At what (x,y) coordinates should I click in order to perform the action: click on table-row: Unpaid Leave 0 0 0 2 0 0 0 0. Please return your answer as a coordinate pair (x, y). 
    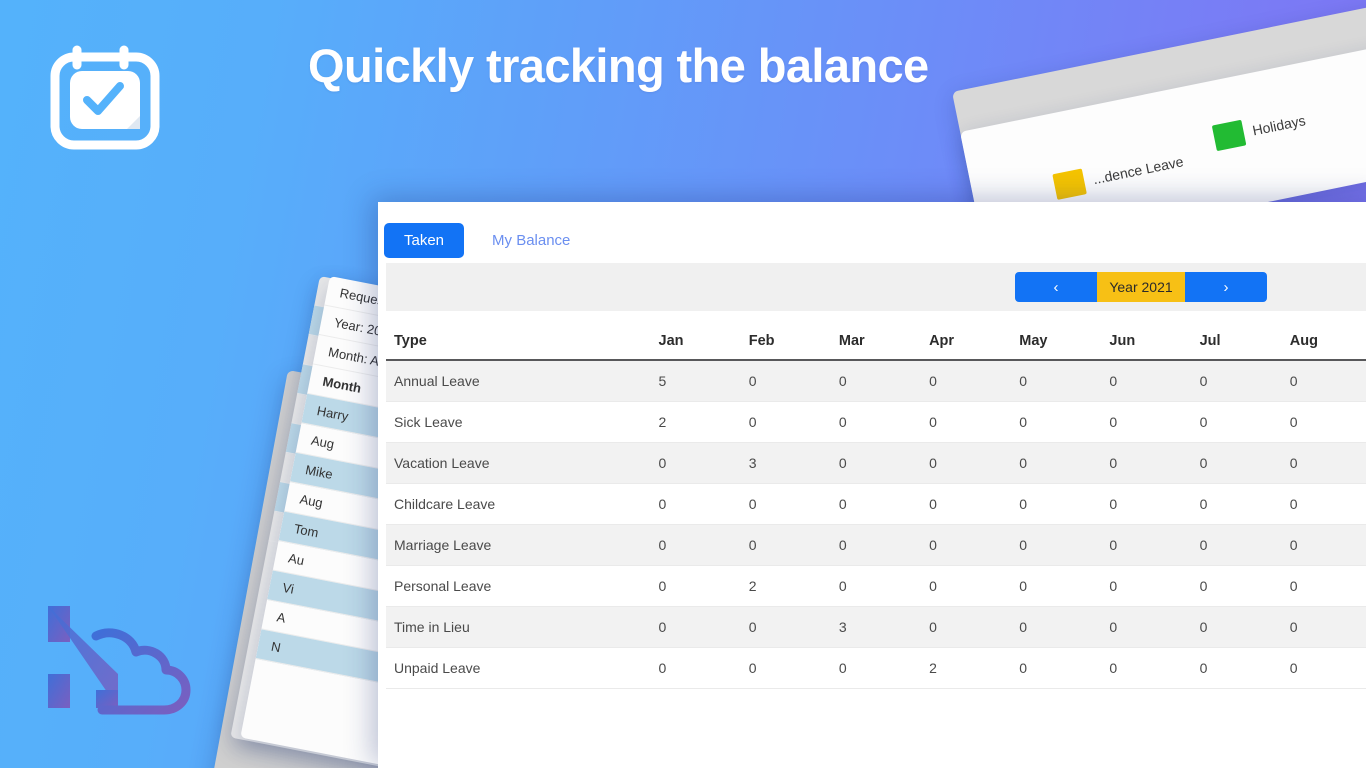
    Looking at the image, I should click on (876, 668).